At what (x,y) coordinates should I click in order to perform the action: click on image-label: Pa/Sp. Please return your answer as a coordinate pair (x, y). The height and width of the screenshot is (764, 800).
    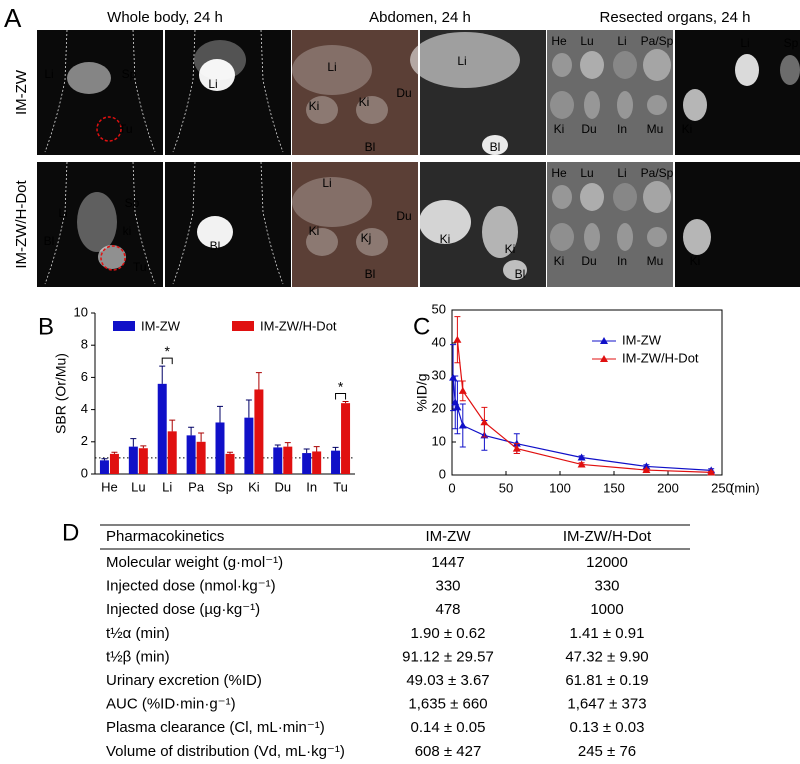
    Looking at the image, I should click on (657, 41).